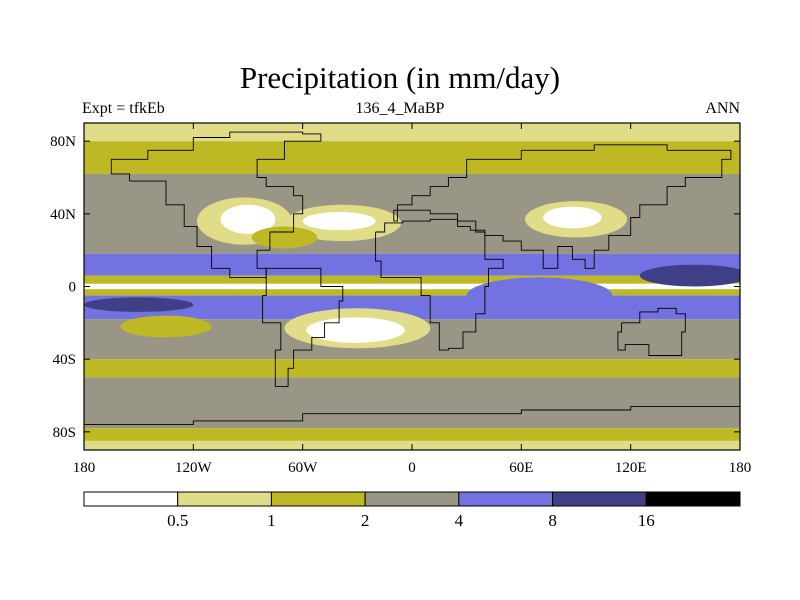 The width and height of the screenshot is (800, 600). Describe the element at coordinates (194, 468) in the screenshot. I see `x-tick-label: 120W` at that location.